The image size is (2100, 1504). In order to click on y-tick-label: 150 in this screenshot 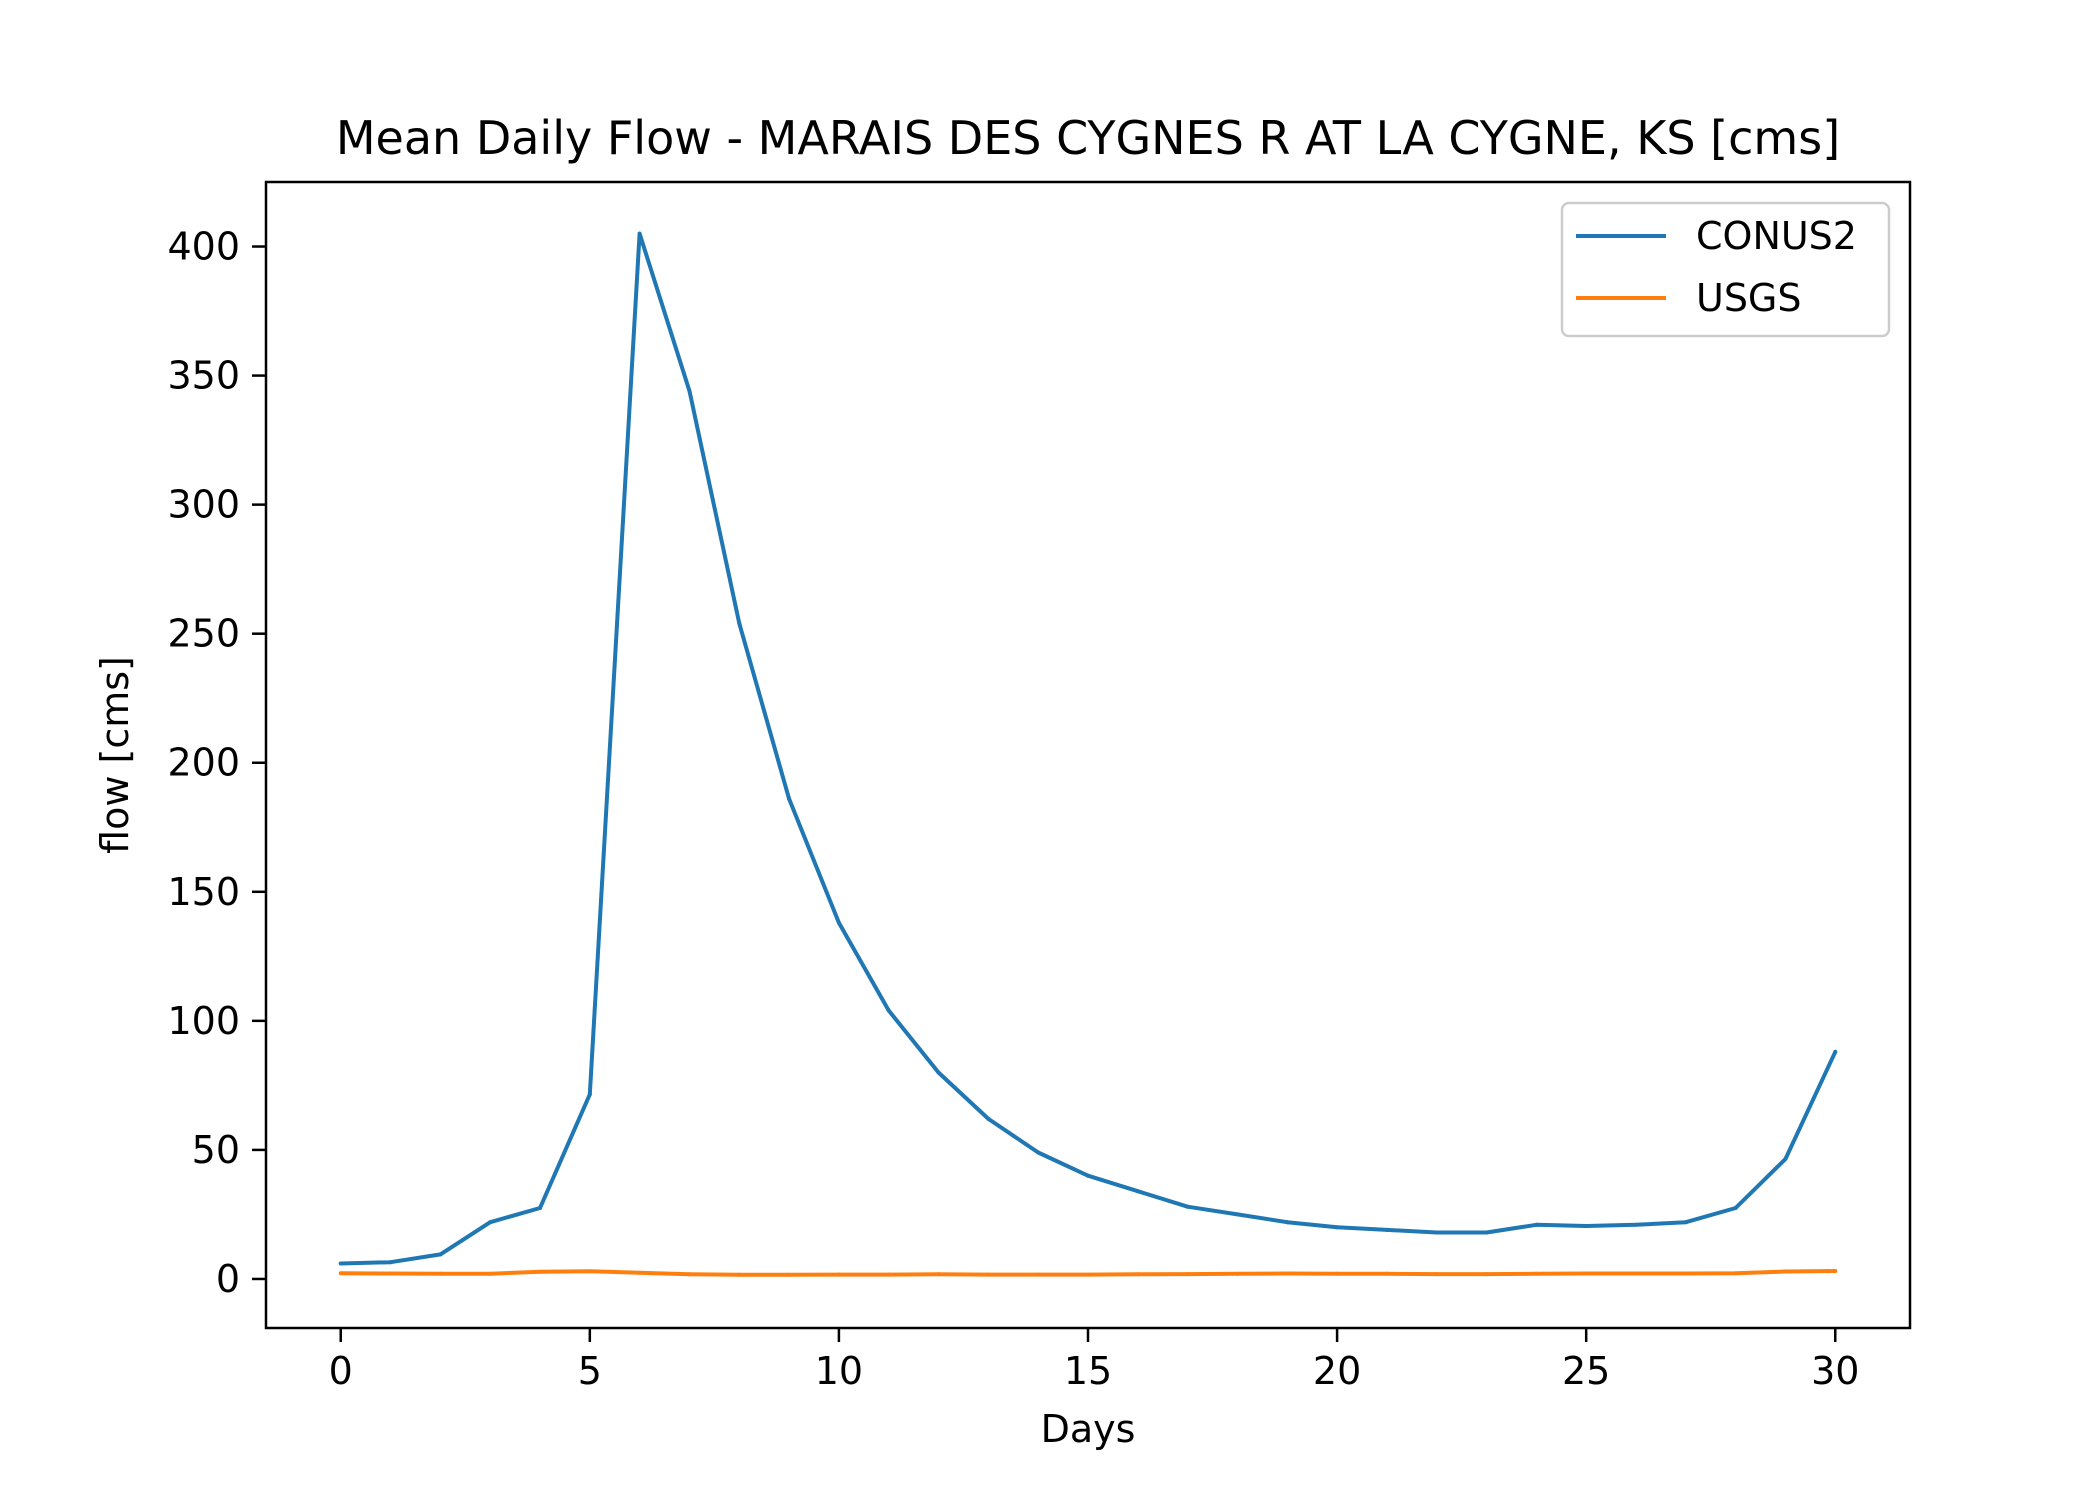, I will do `click(203, 892)`.